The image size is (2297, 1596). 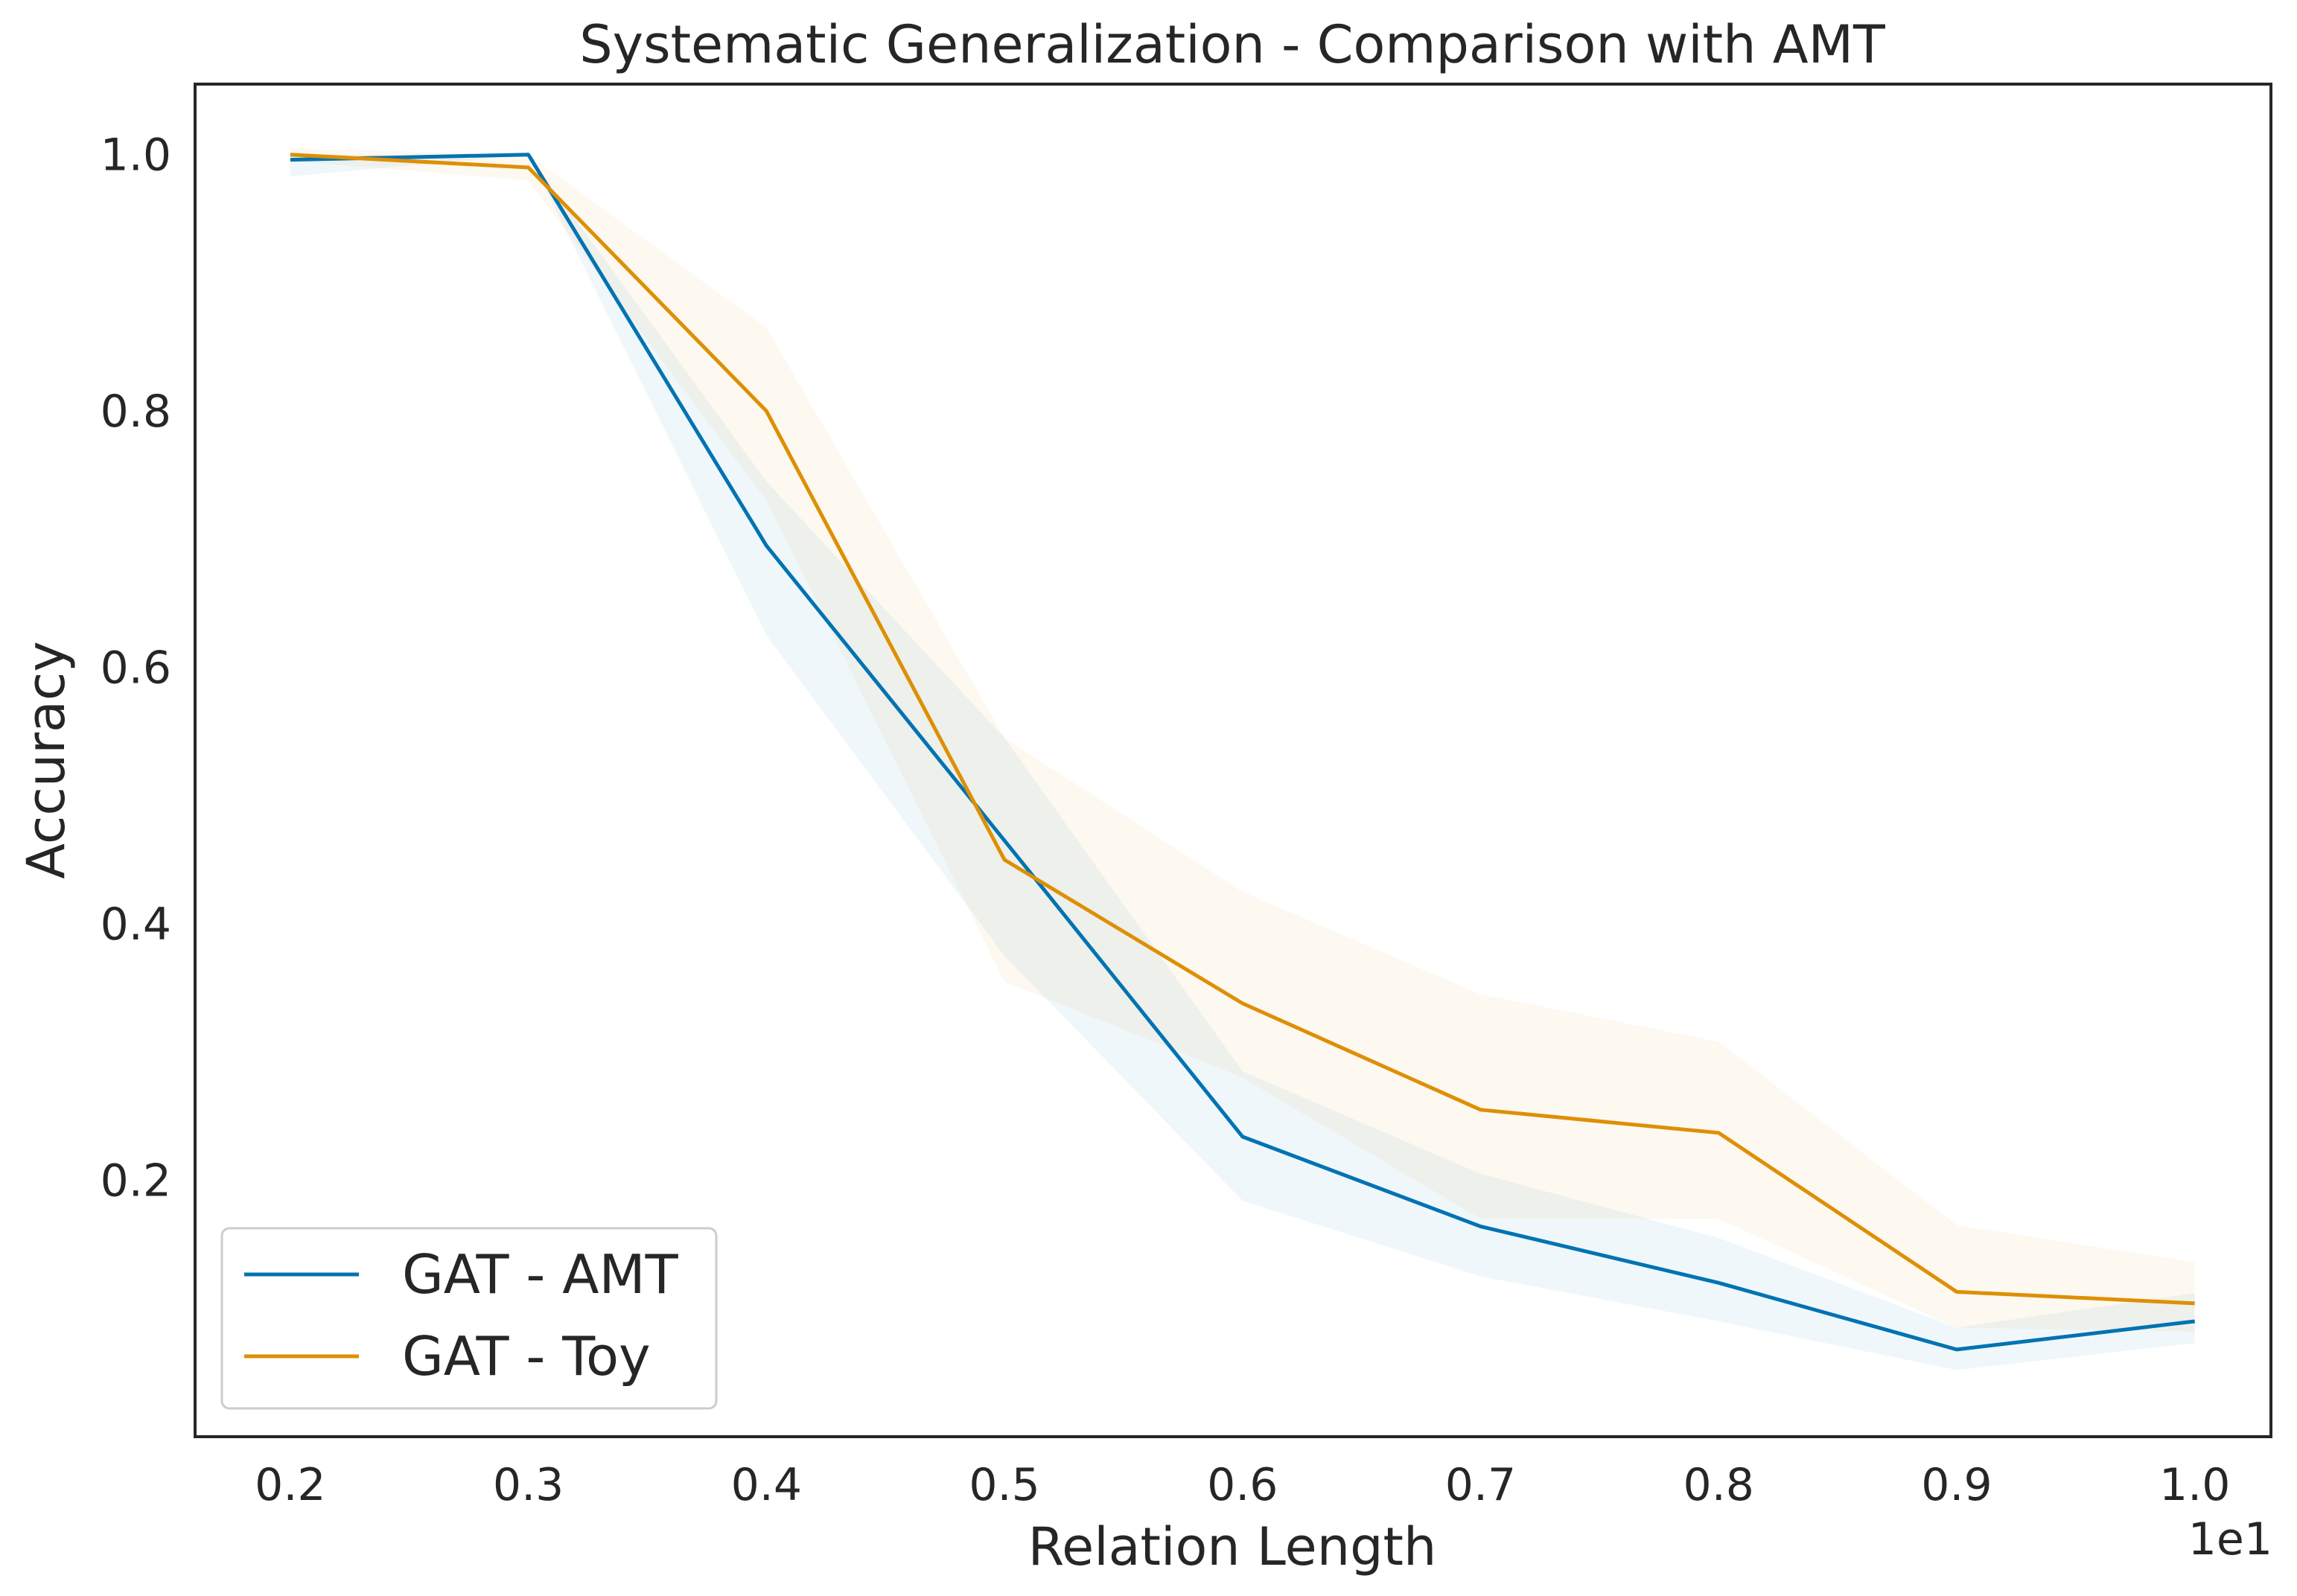 I want to click on legend-label-gat-toy: GAT - Toy, so click(x=526, y=1356).